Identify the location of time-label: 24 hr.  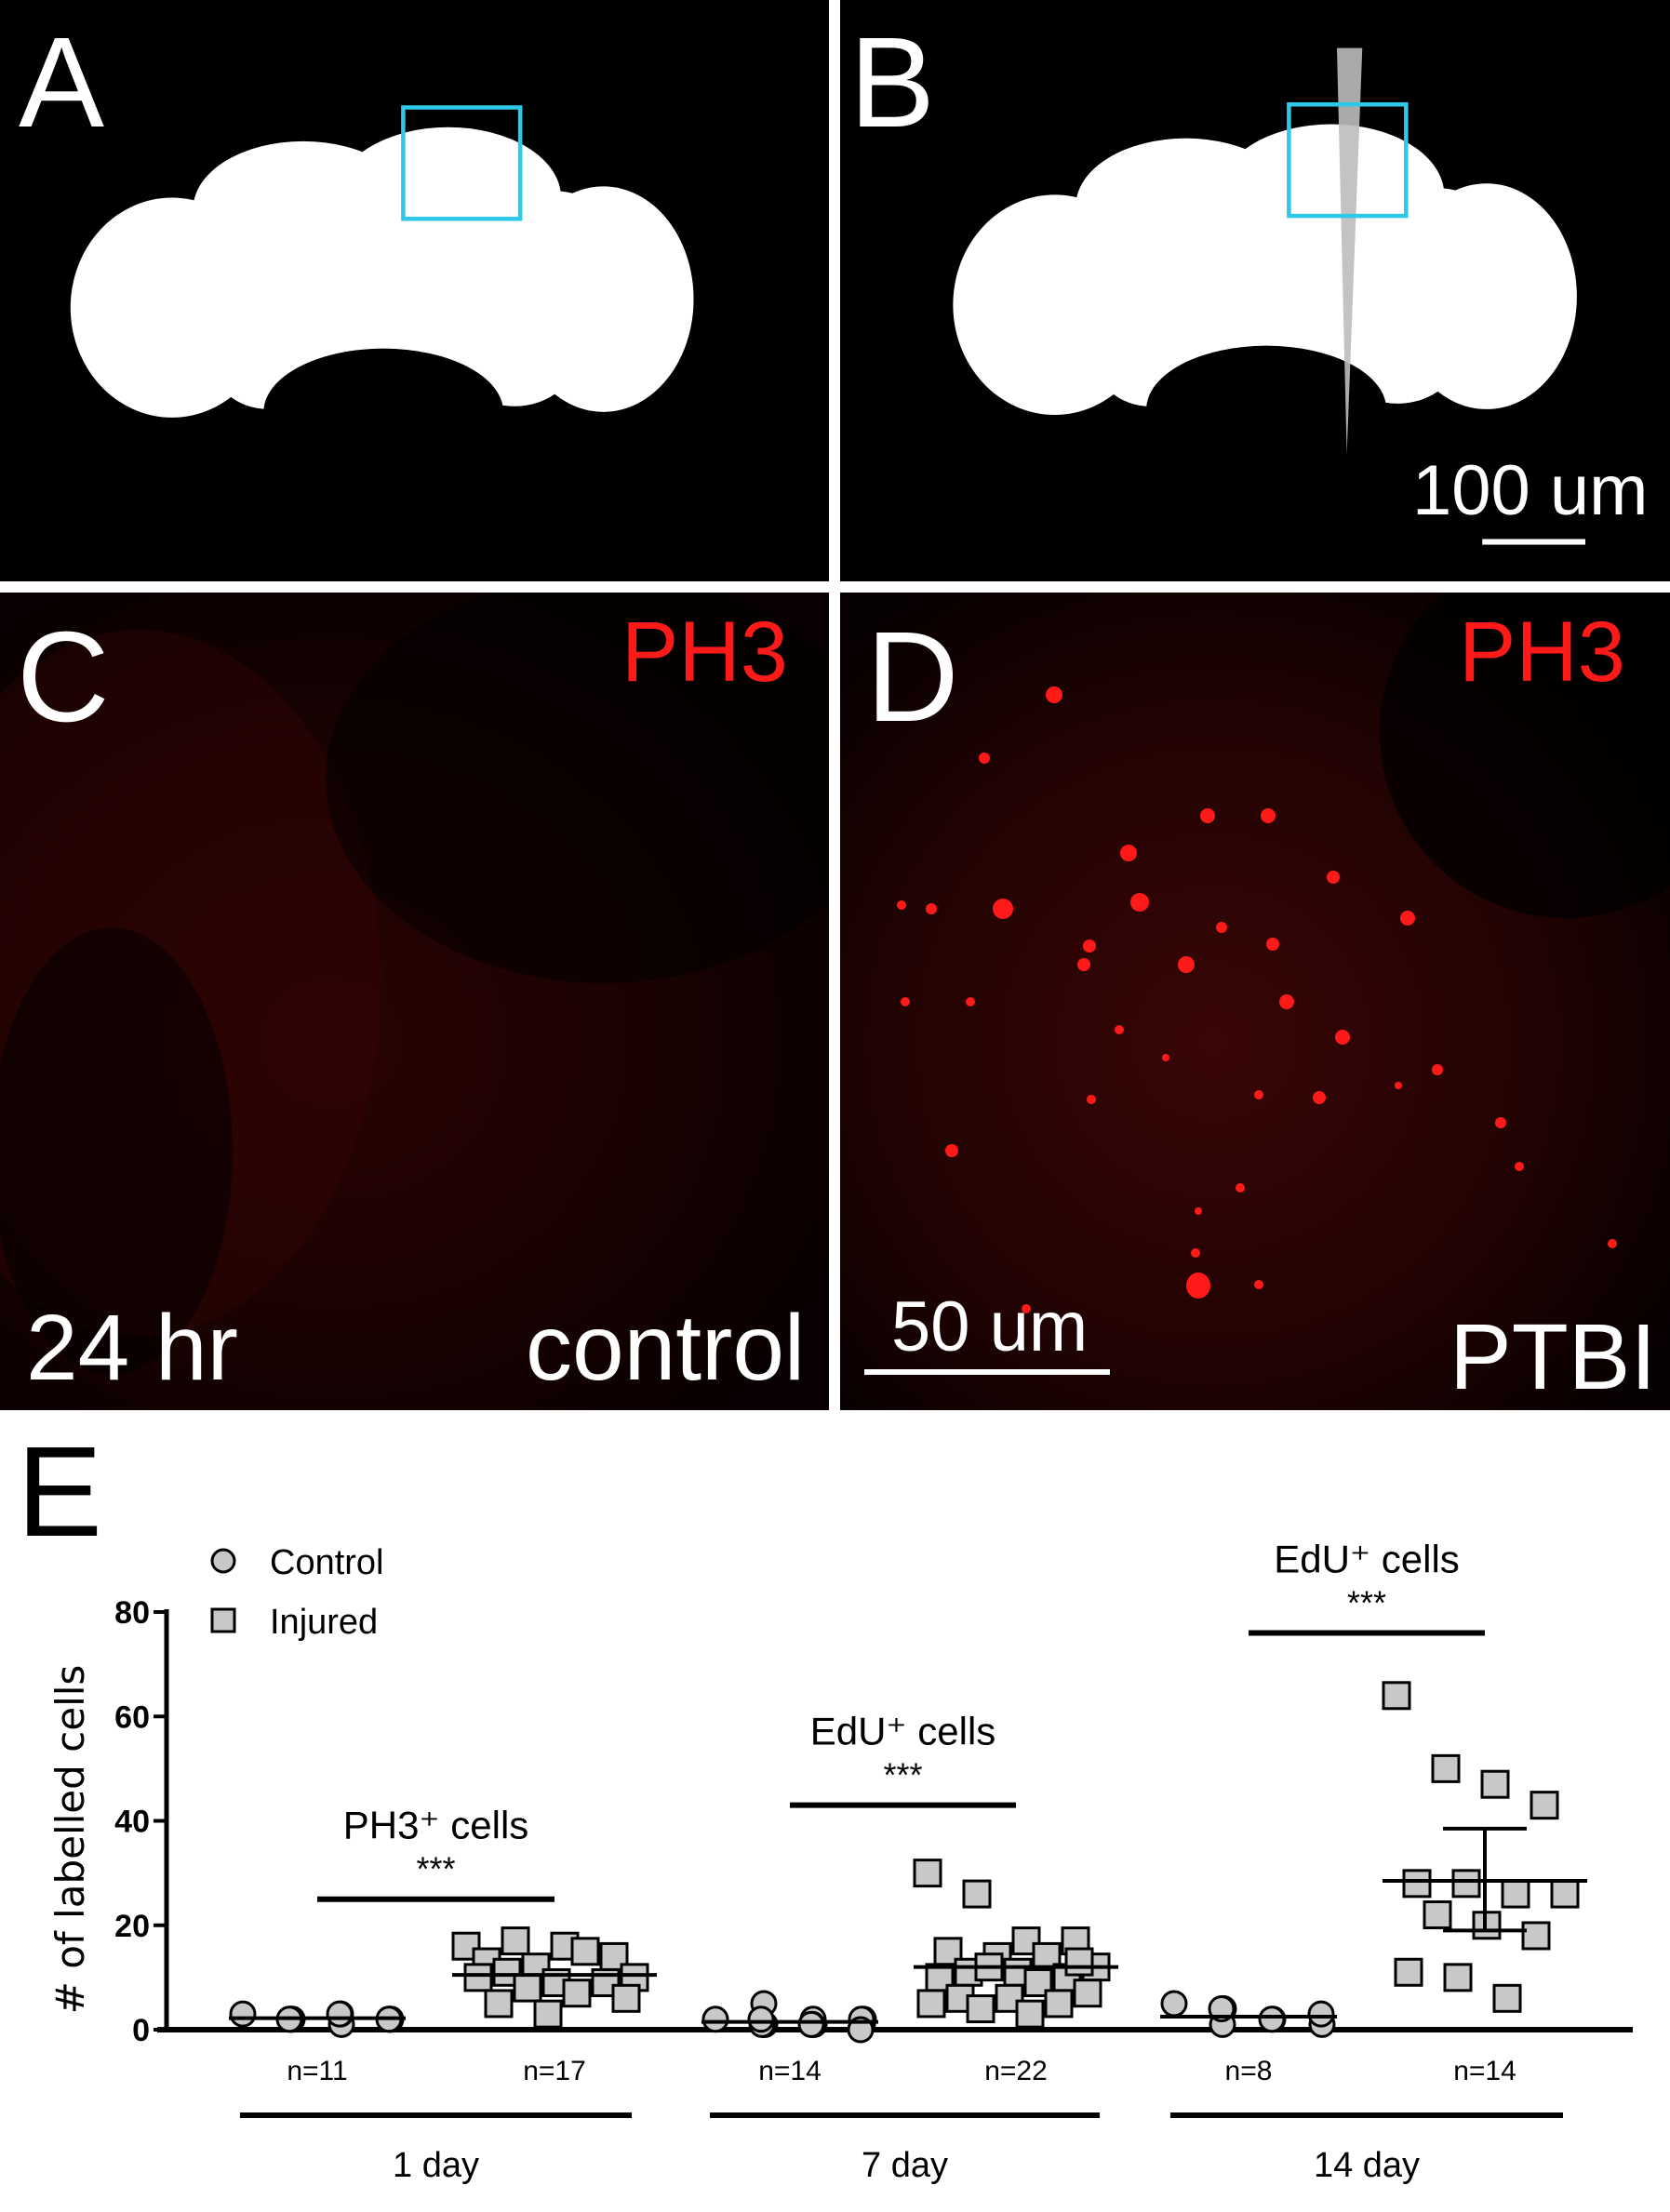
(132, 1348).